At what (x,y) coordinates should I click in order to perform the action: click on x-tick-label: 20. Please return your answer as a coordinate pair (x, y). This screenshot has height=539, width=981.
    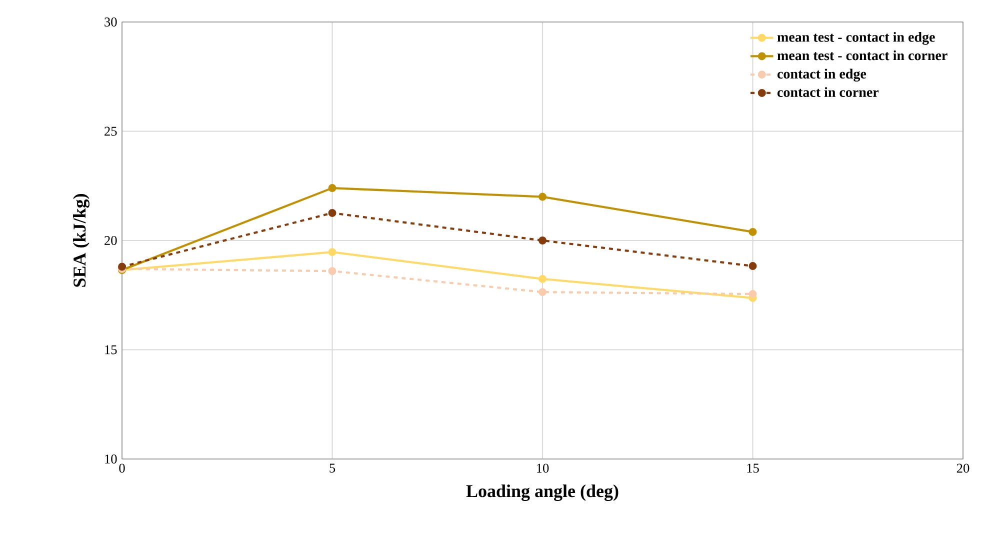
    Looking at the image, I should click on (963, 468).